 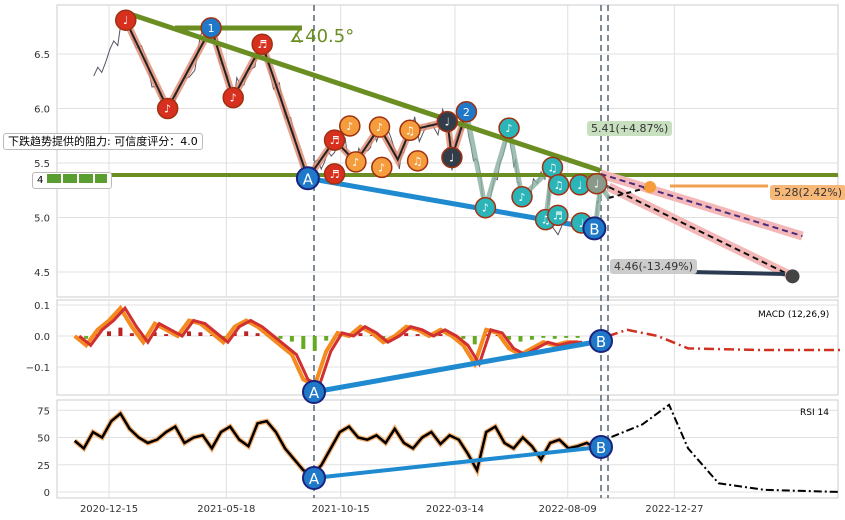 What do you see at coordinates (314, 392) in the screenshot?
I see `macd-pivot-A` at bounding box center [314, 392].